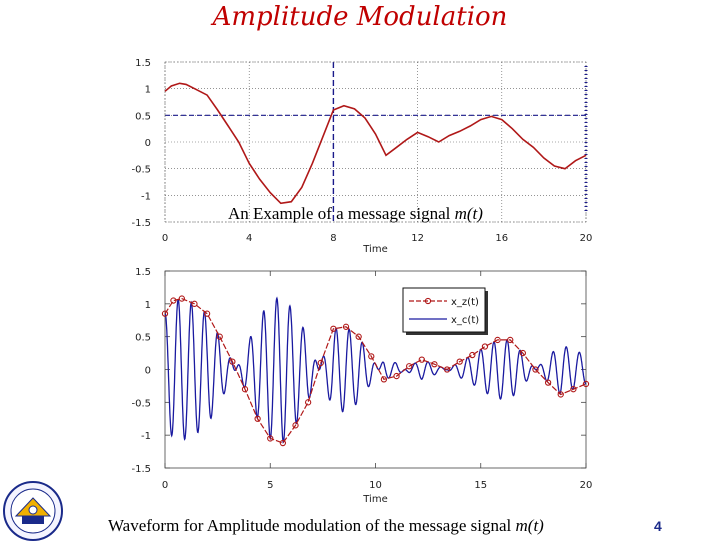 The height and width of the screenshot is (542, 720). What do you see at coordinates (270, 485) in the screenshot?
I see `chart2-xtick-label-1: 5` at bounding box center [270, 485].